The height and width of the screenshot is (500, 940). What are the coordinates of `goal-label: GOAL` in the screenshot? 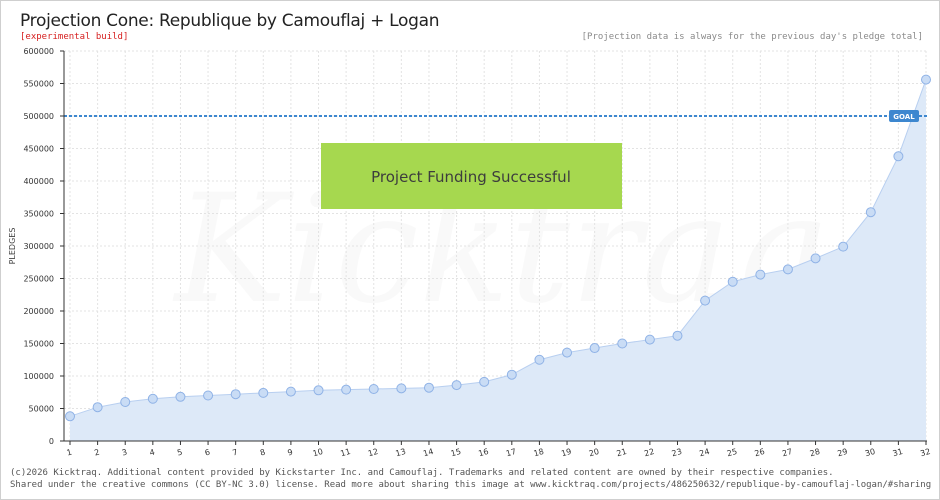 It's located at (904, 117).